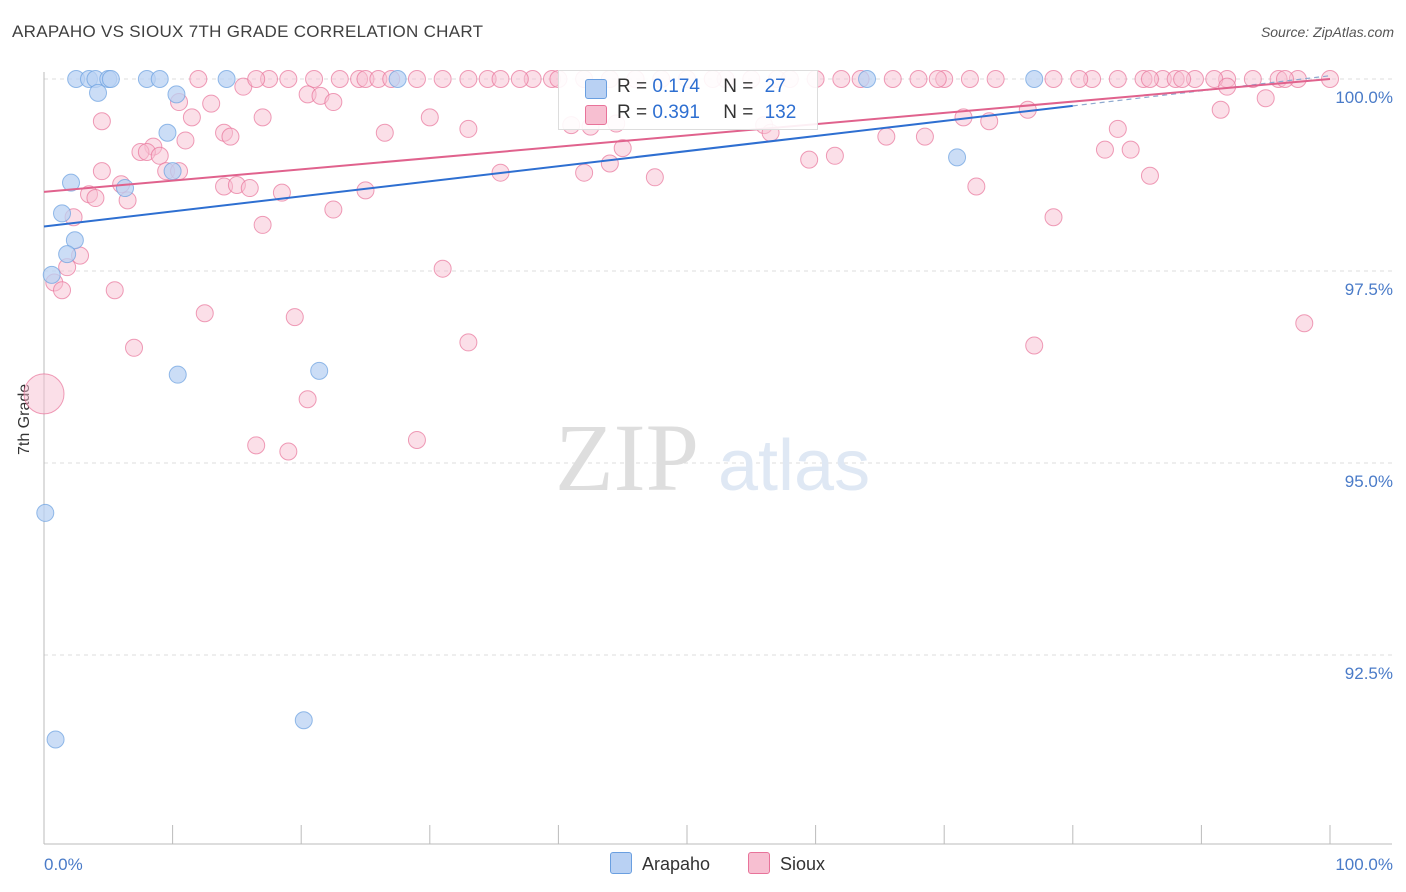  Describe the element at coordinates (676, 112) in the screenshot. I see `legend-r-value: 0.391` at that location.